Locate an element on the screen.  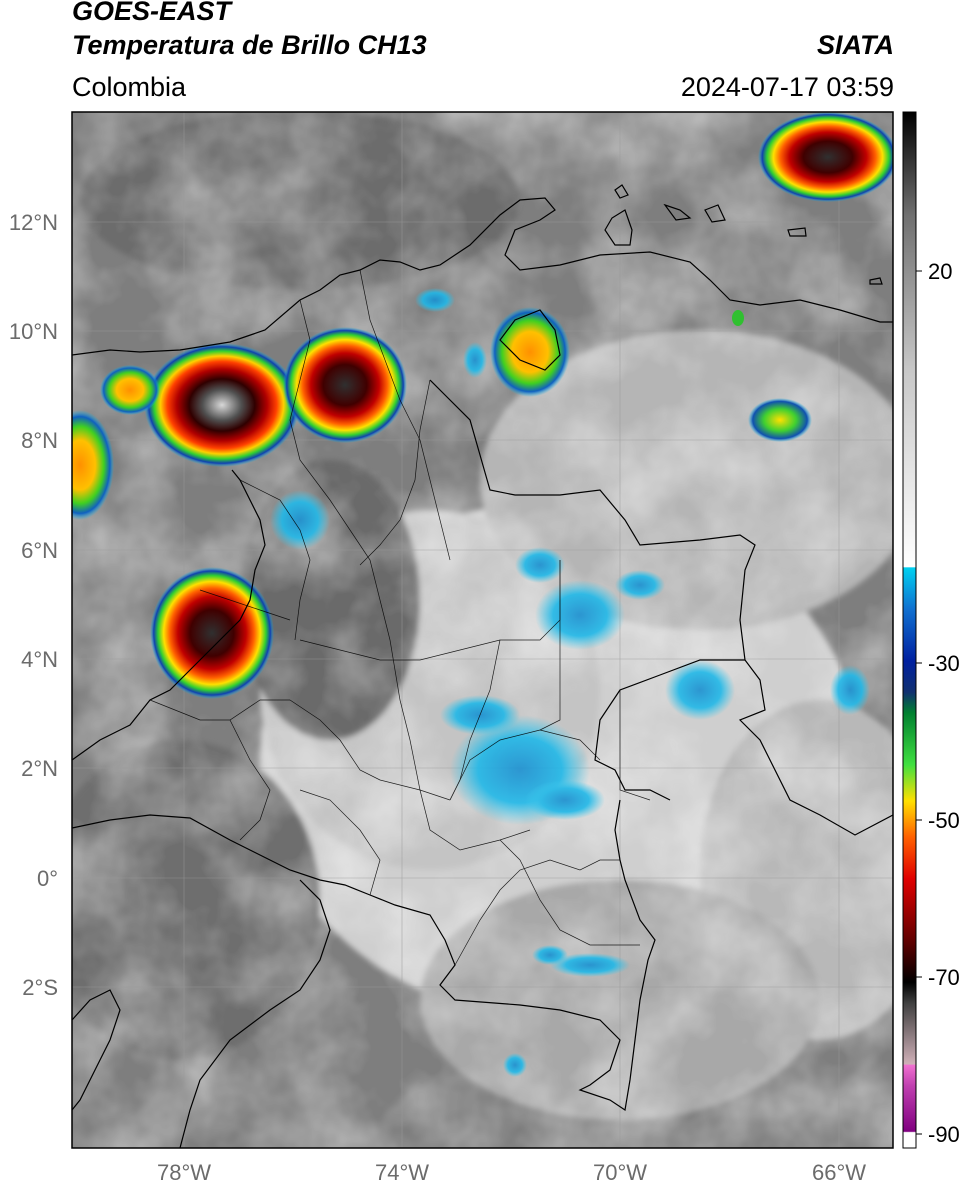
lat-label: 8°N is located at coordinates (39, 440).